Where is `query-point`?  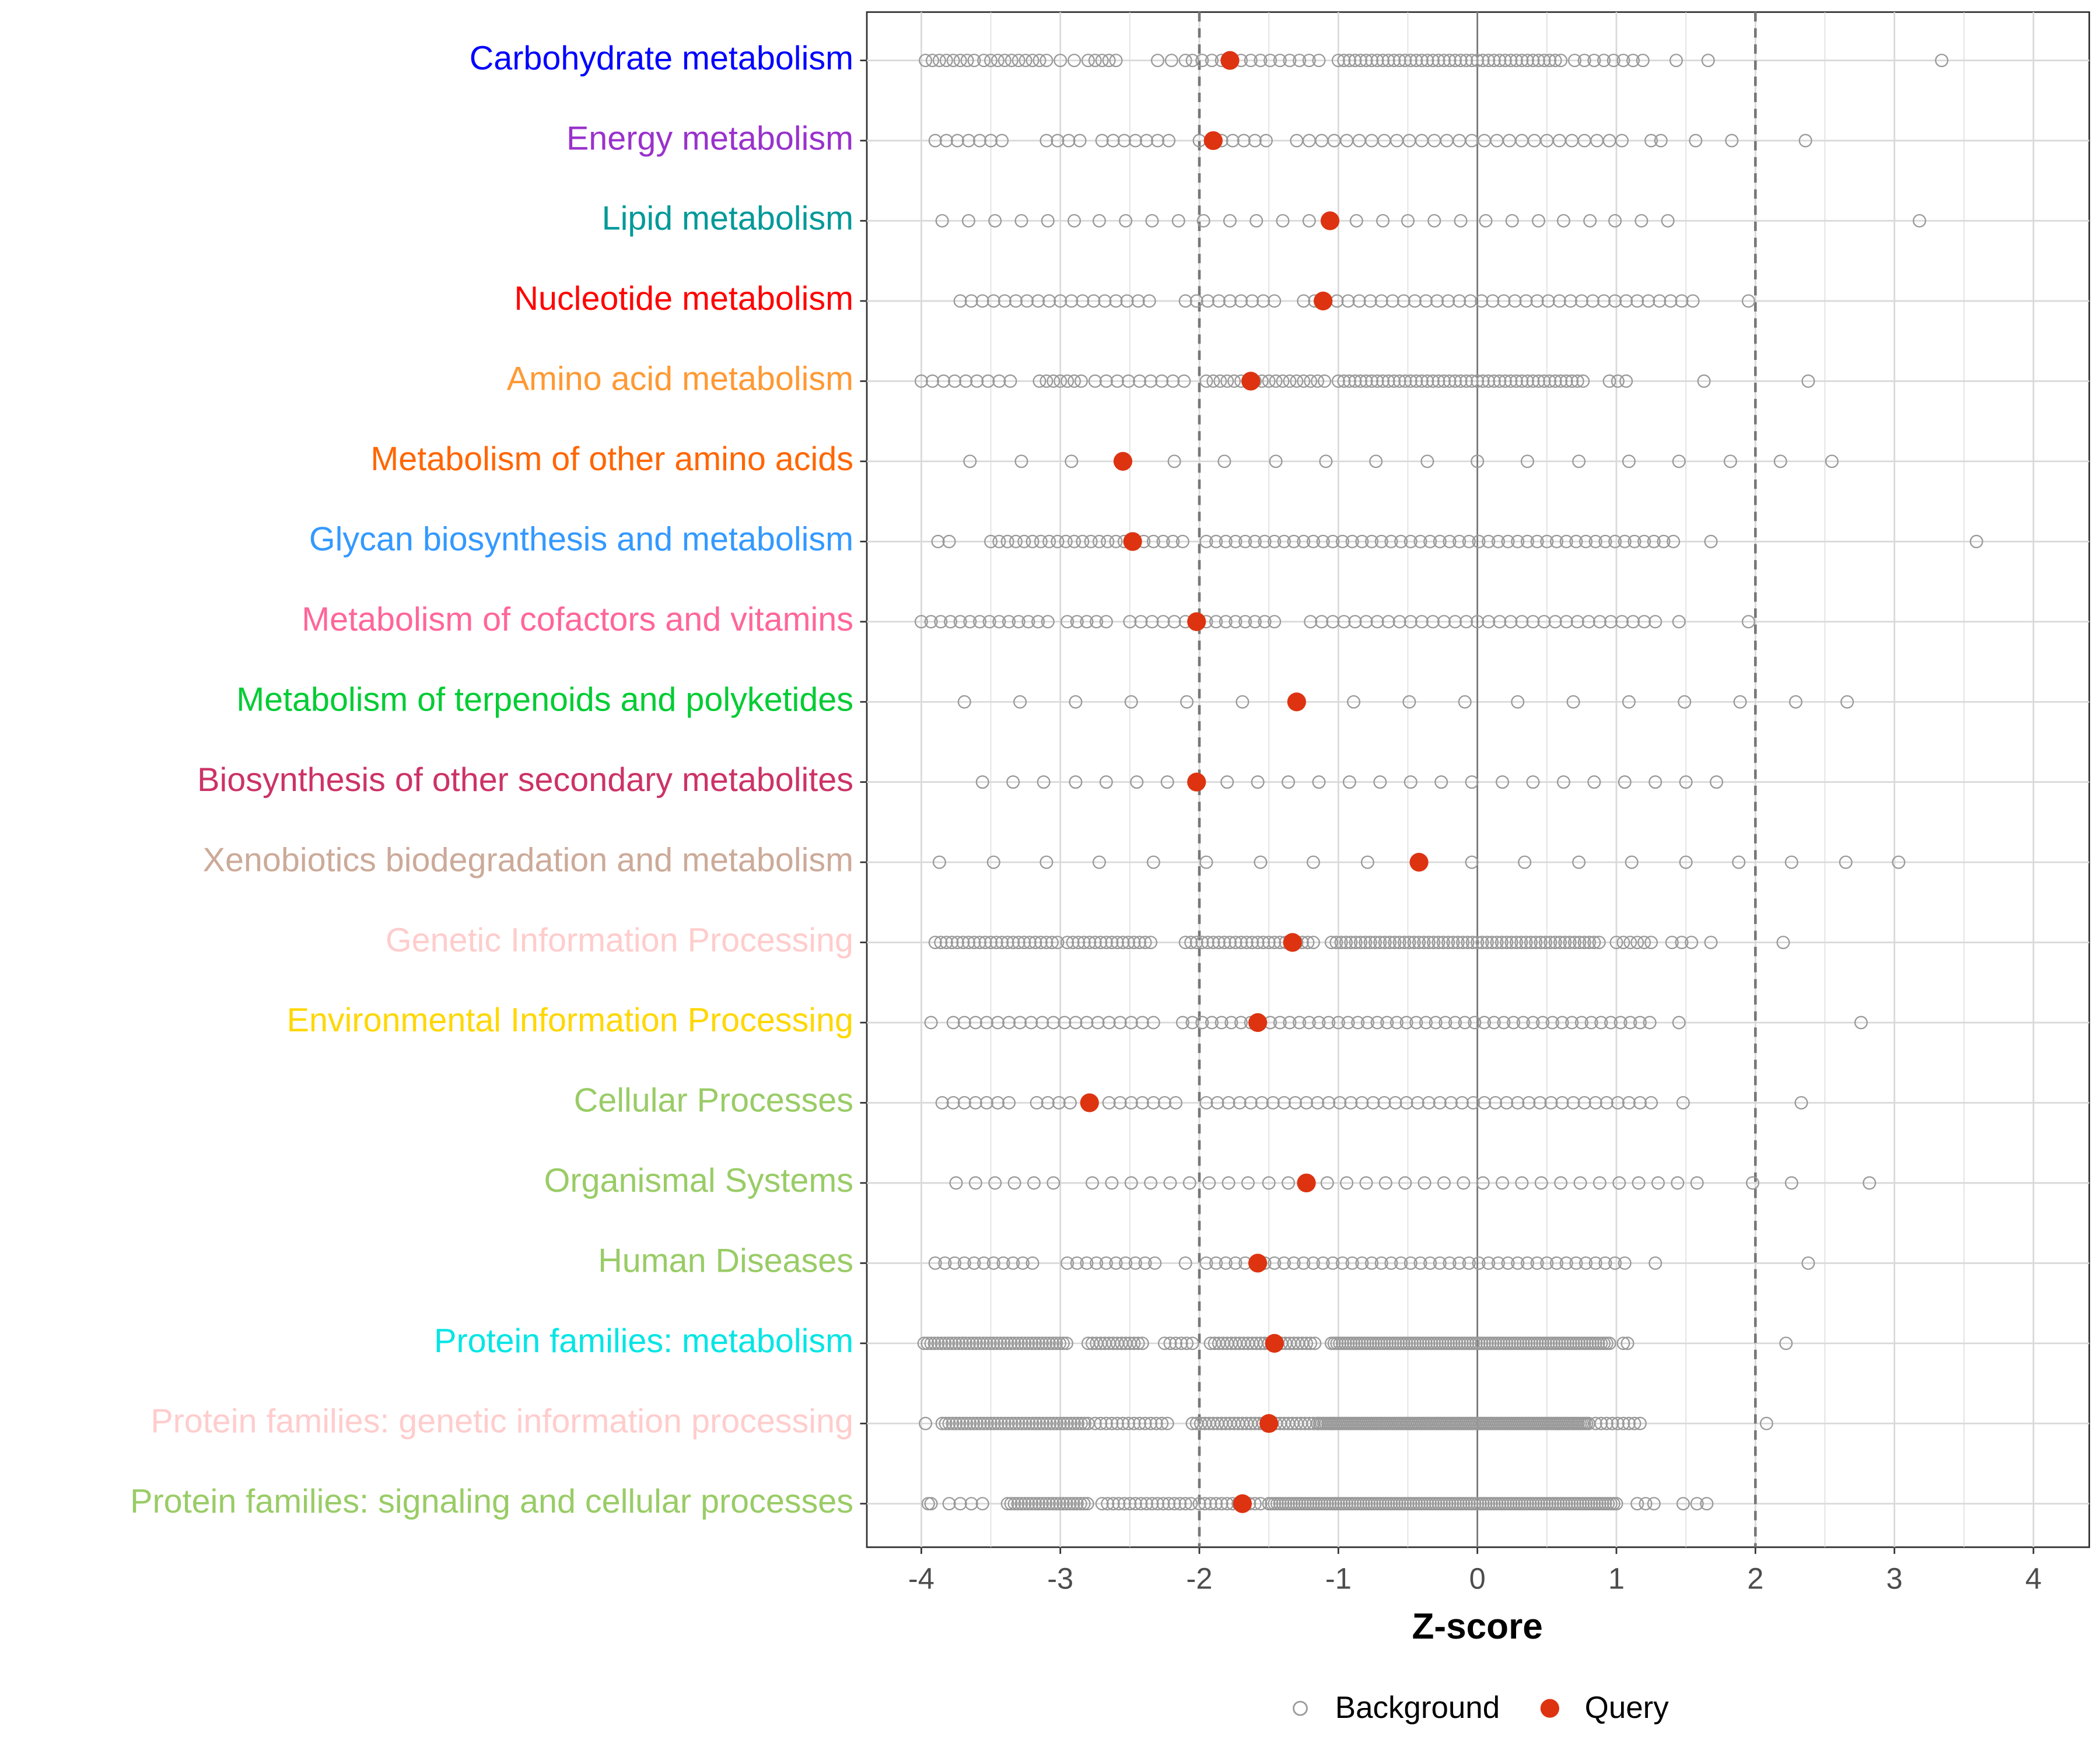 query-point is located at coordinates (1132, 541).